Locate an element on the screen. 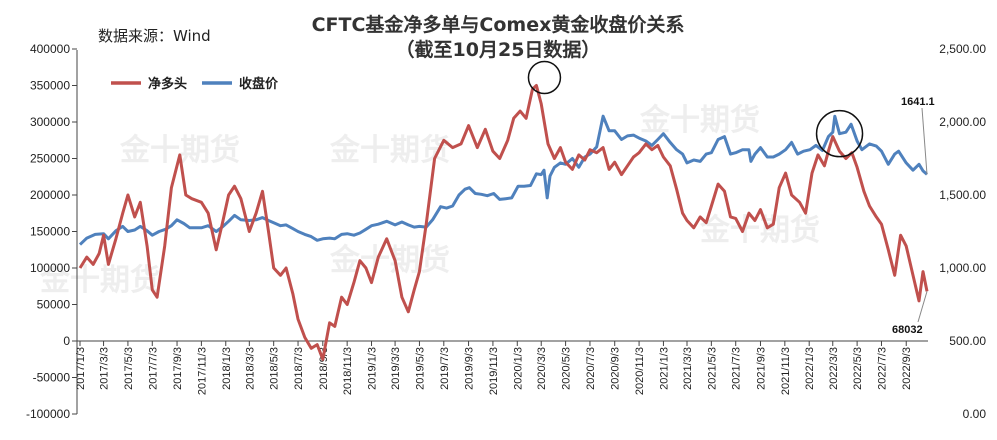 The image size is (997, 440). x-tick-label: 2020/5/3 is located at coordinates (567, 368).